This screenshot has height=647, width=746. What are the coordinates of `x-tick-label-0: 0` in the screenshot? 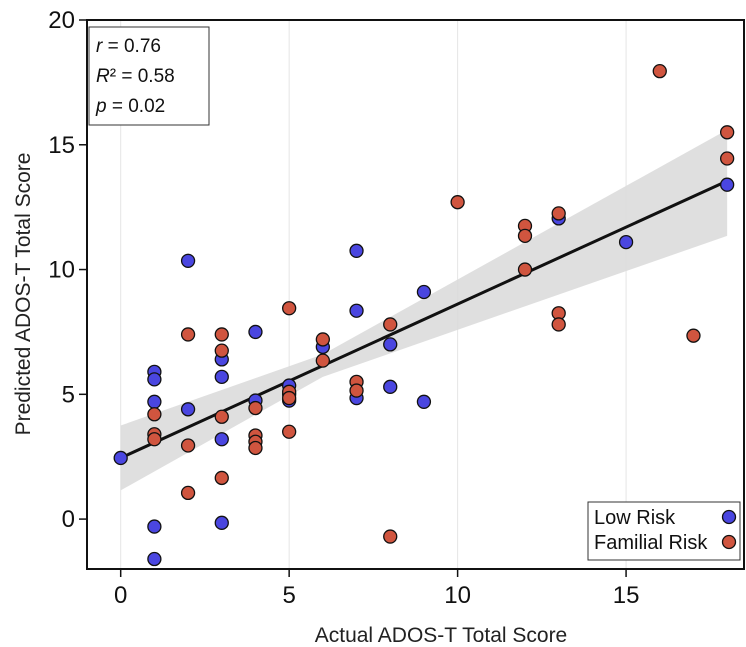 It's located at (120, 595).